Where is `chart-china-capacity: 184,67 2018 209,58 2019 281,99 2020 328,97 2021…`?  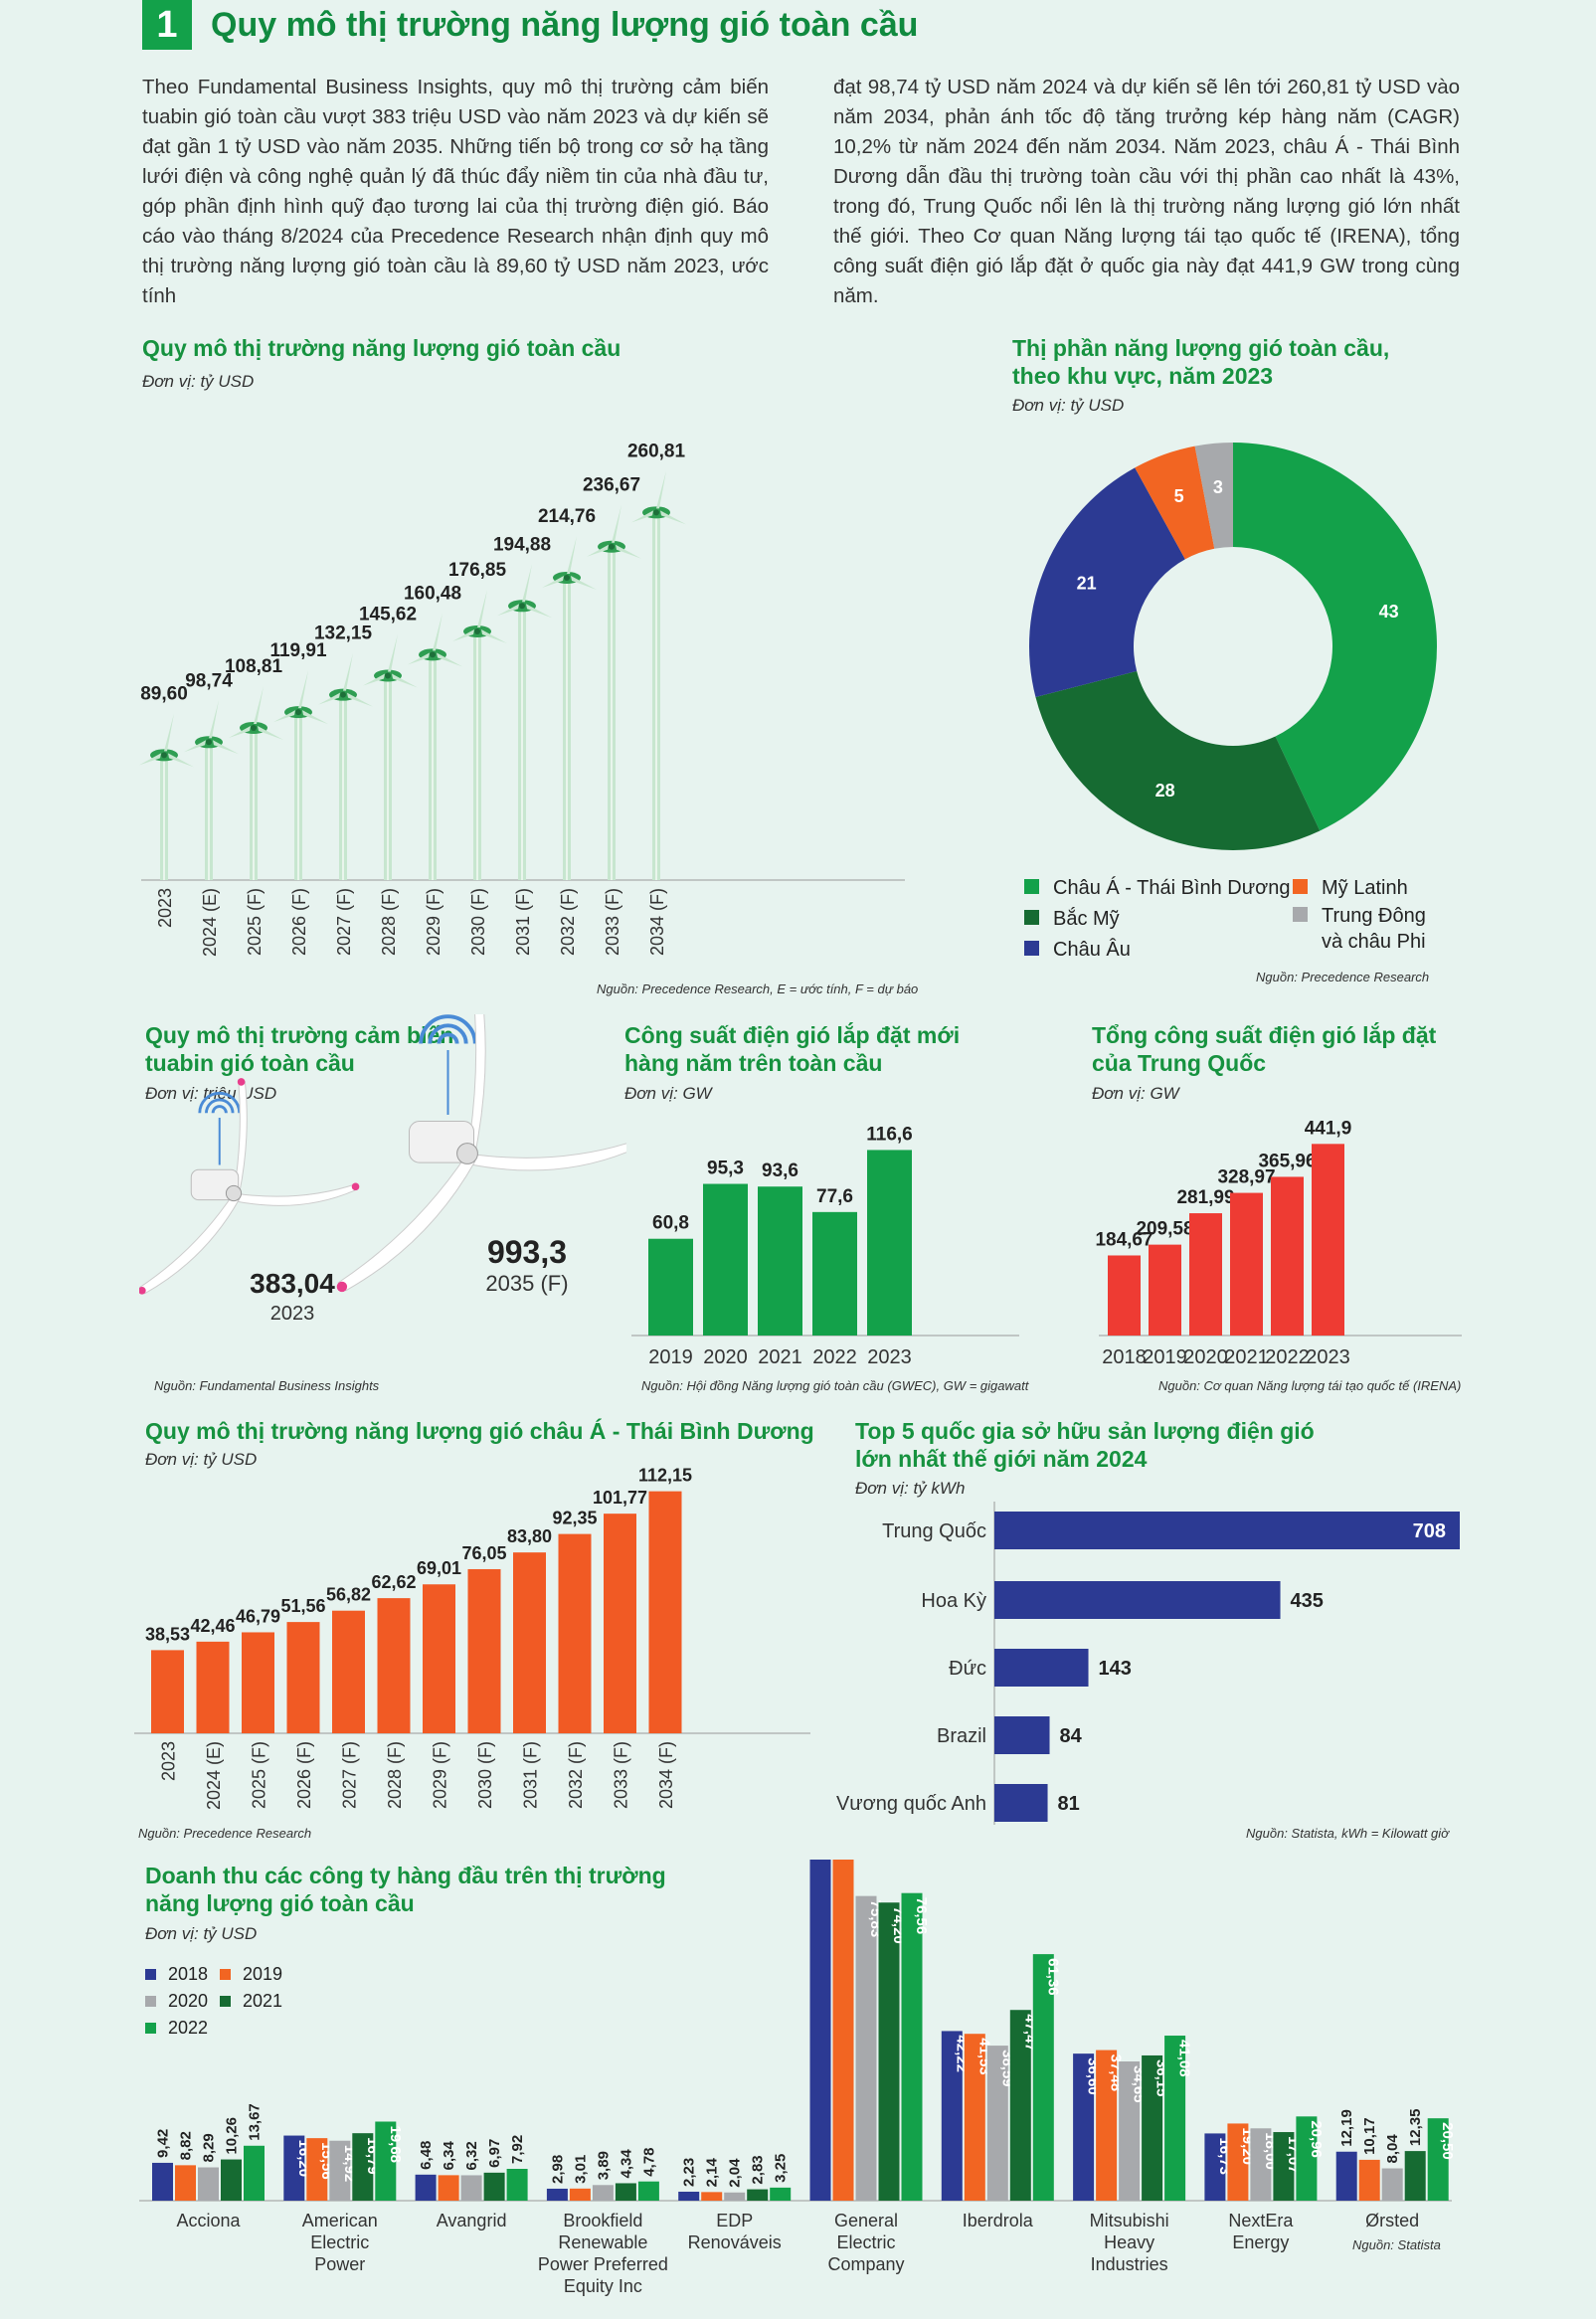 chart-china-capacity: 184,67 2018 209,58 2019 281,99 2020 328,97 2021… is located at coordinates (1279, 1243).